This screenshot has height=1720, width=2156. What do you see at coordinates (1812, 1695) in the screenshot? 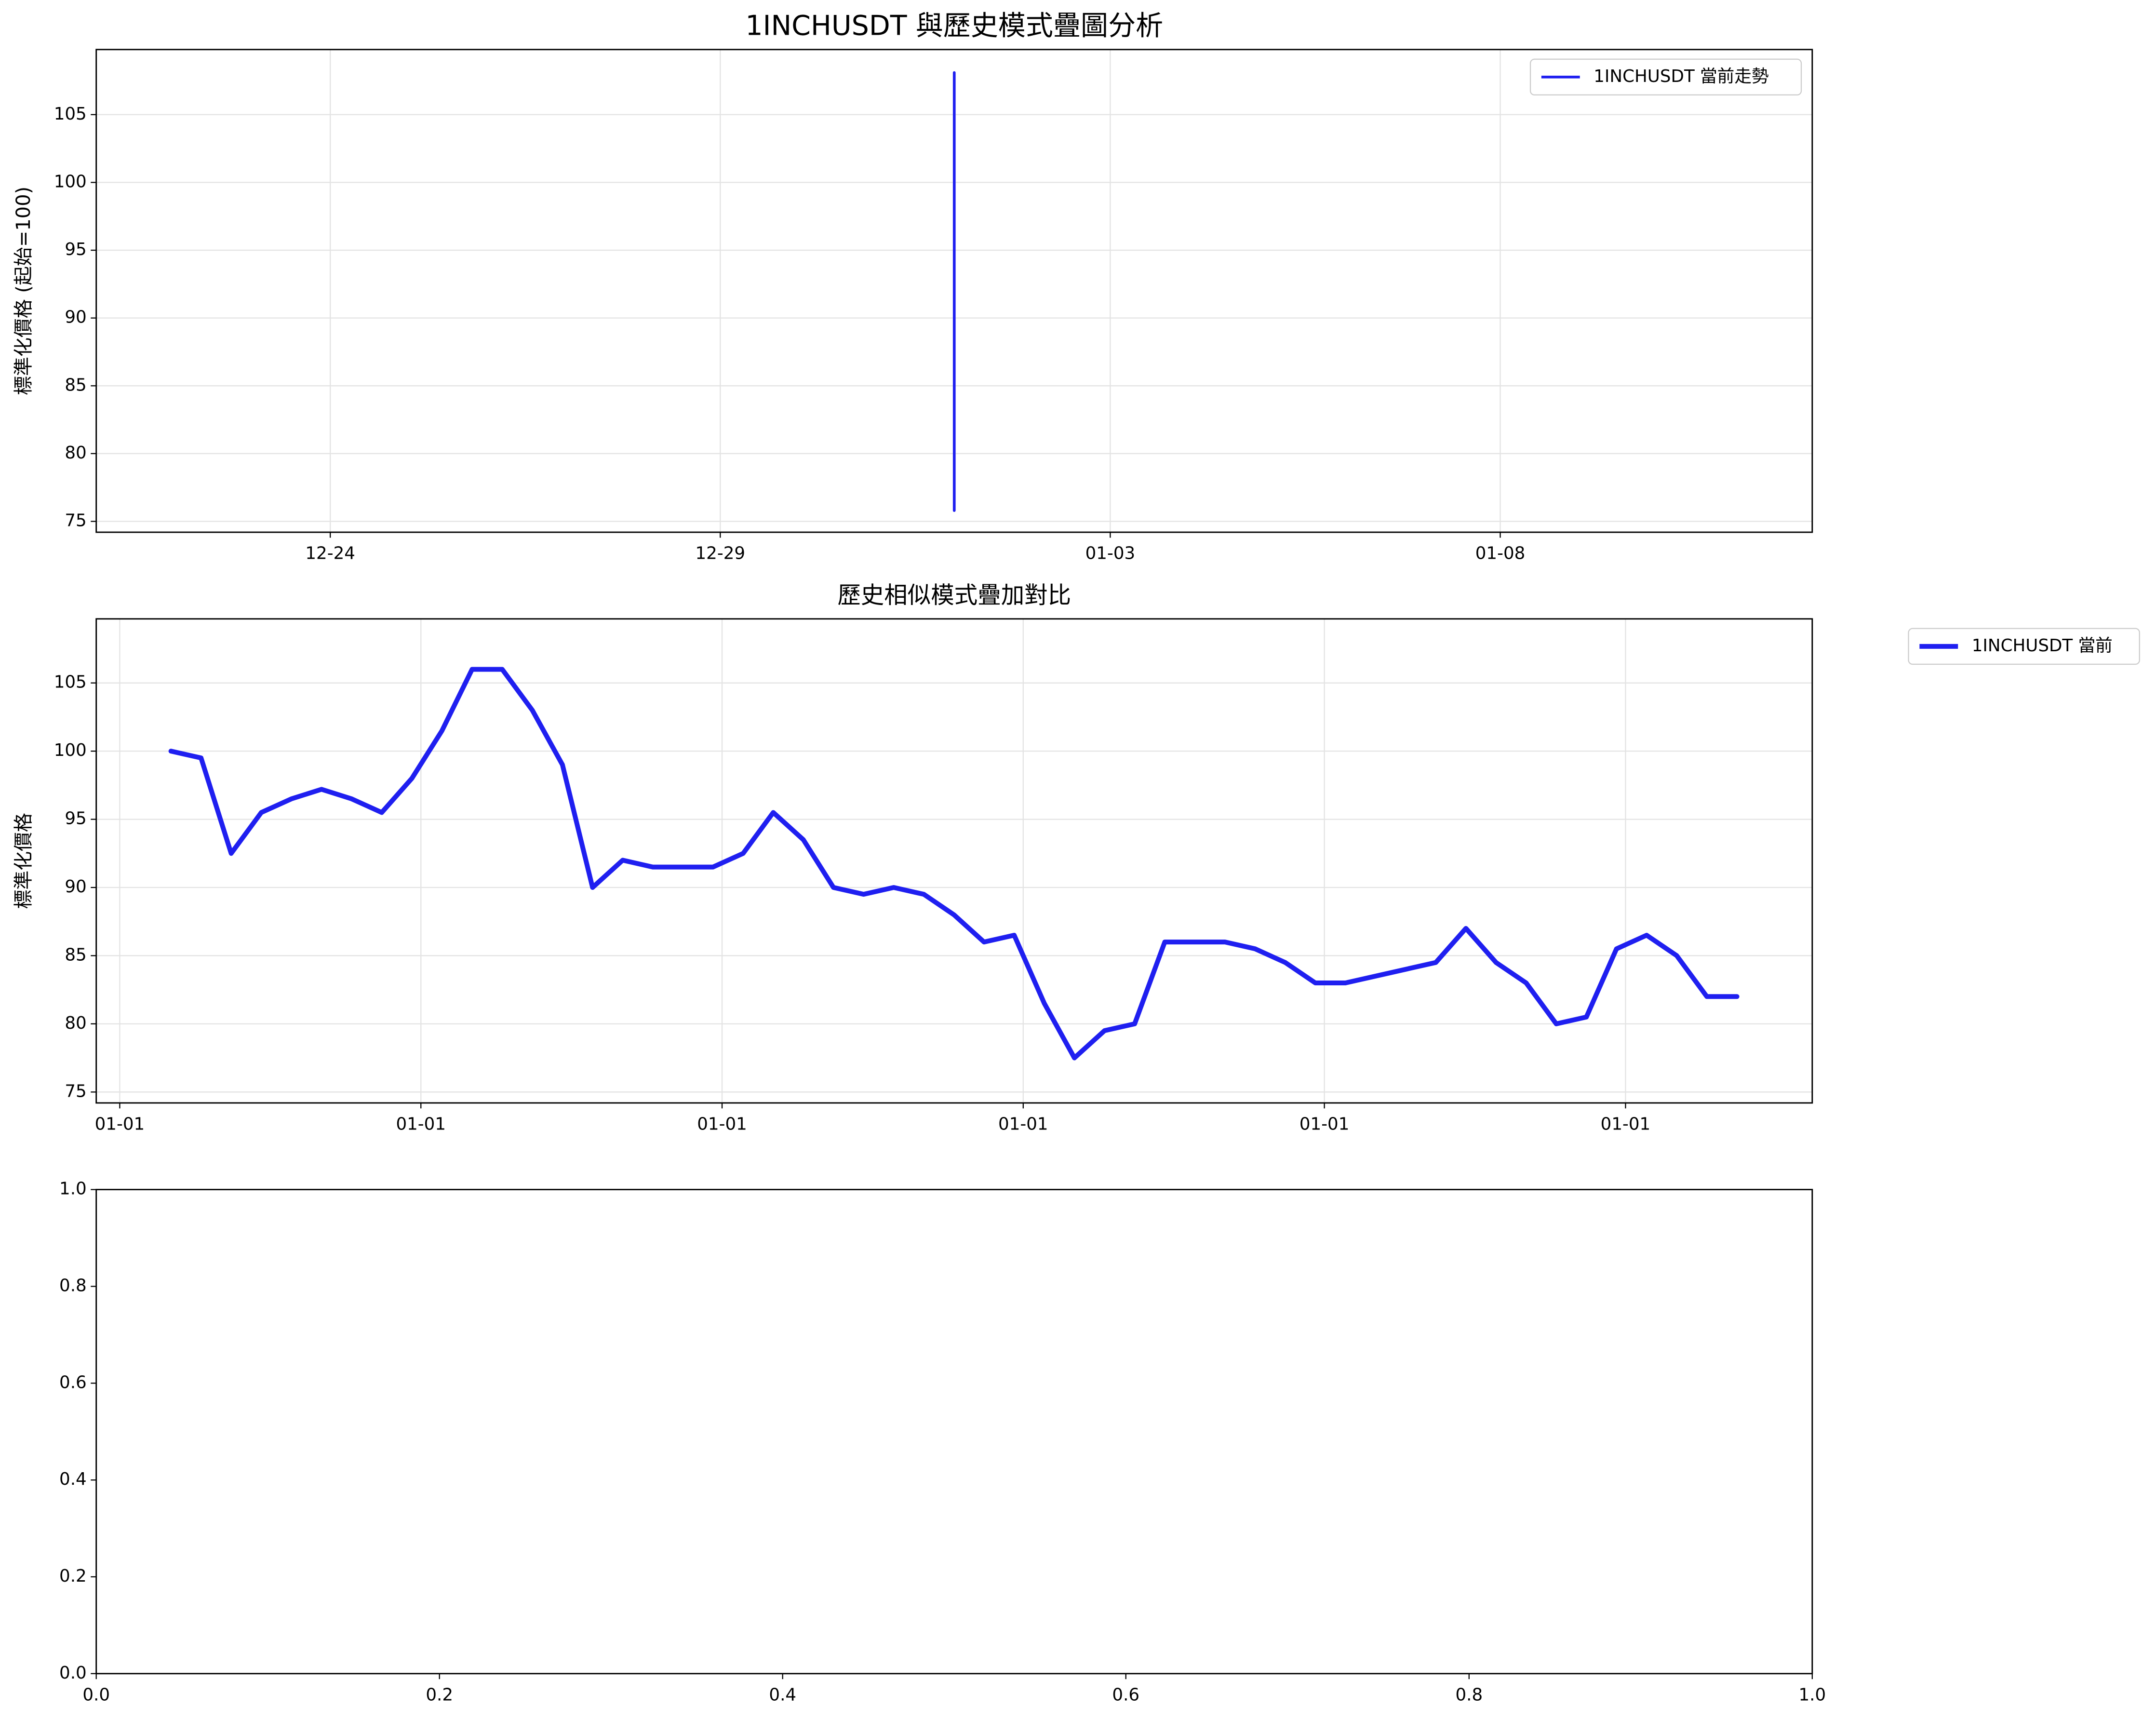
I see `x-tick-label: 1.0` at bounding box center [1812, 1695].